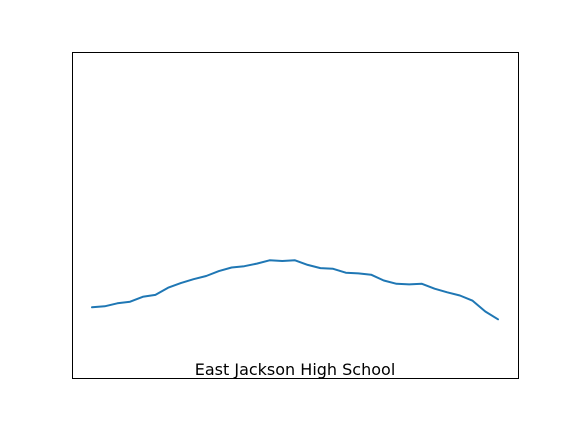  What do you see at coordinates (295, 369) in the screenshot?
I see `chart-title: East Jackson High School` at bounding box center [295, 369].